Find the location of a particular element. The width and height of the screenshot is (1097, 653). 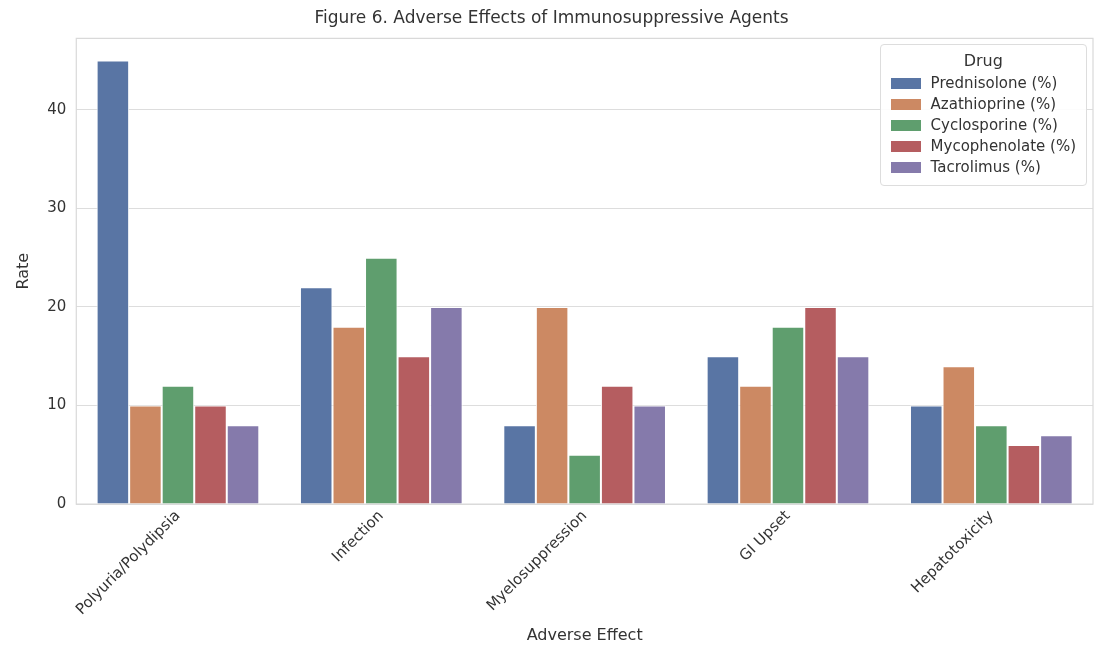

y-axis-title: Rate is located at coordinates (22, 271).